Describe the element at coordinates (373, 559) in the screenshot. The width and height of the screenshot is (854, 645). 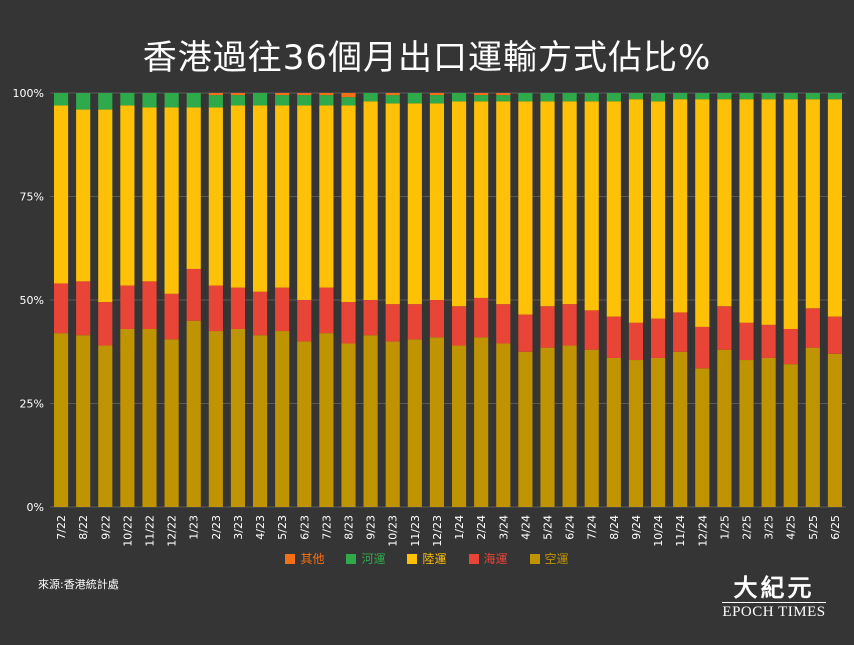
I see `legend-label: 河運` at that location.